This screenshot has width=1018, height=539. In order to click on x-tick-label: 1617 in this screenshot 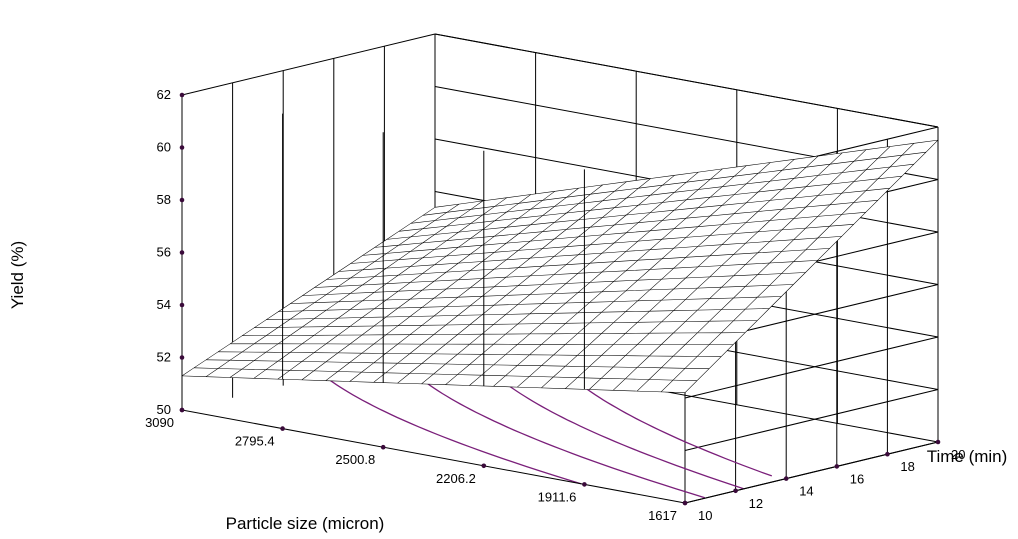, I will do `click(662, 515)`.